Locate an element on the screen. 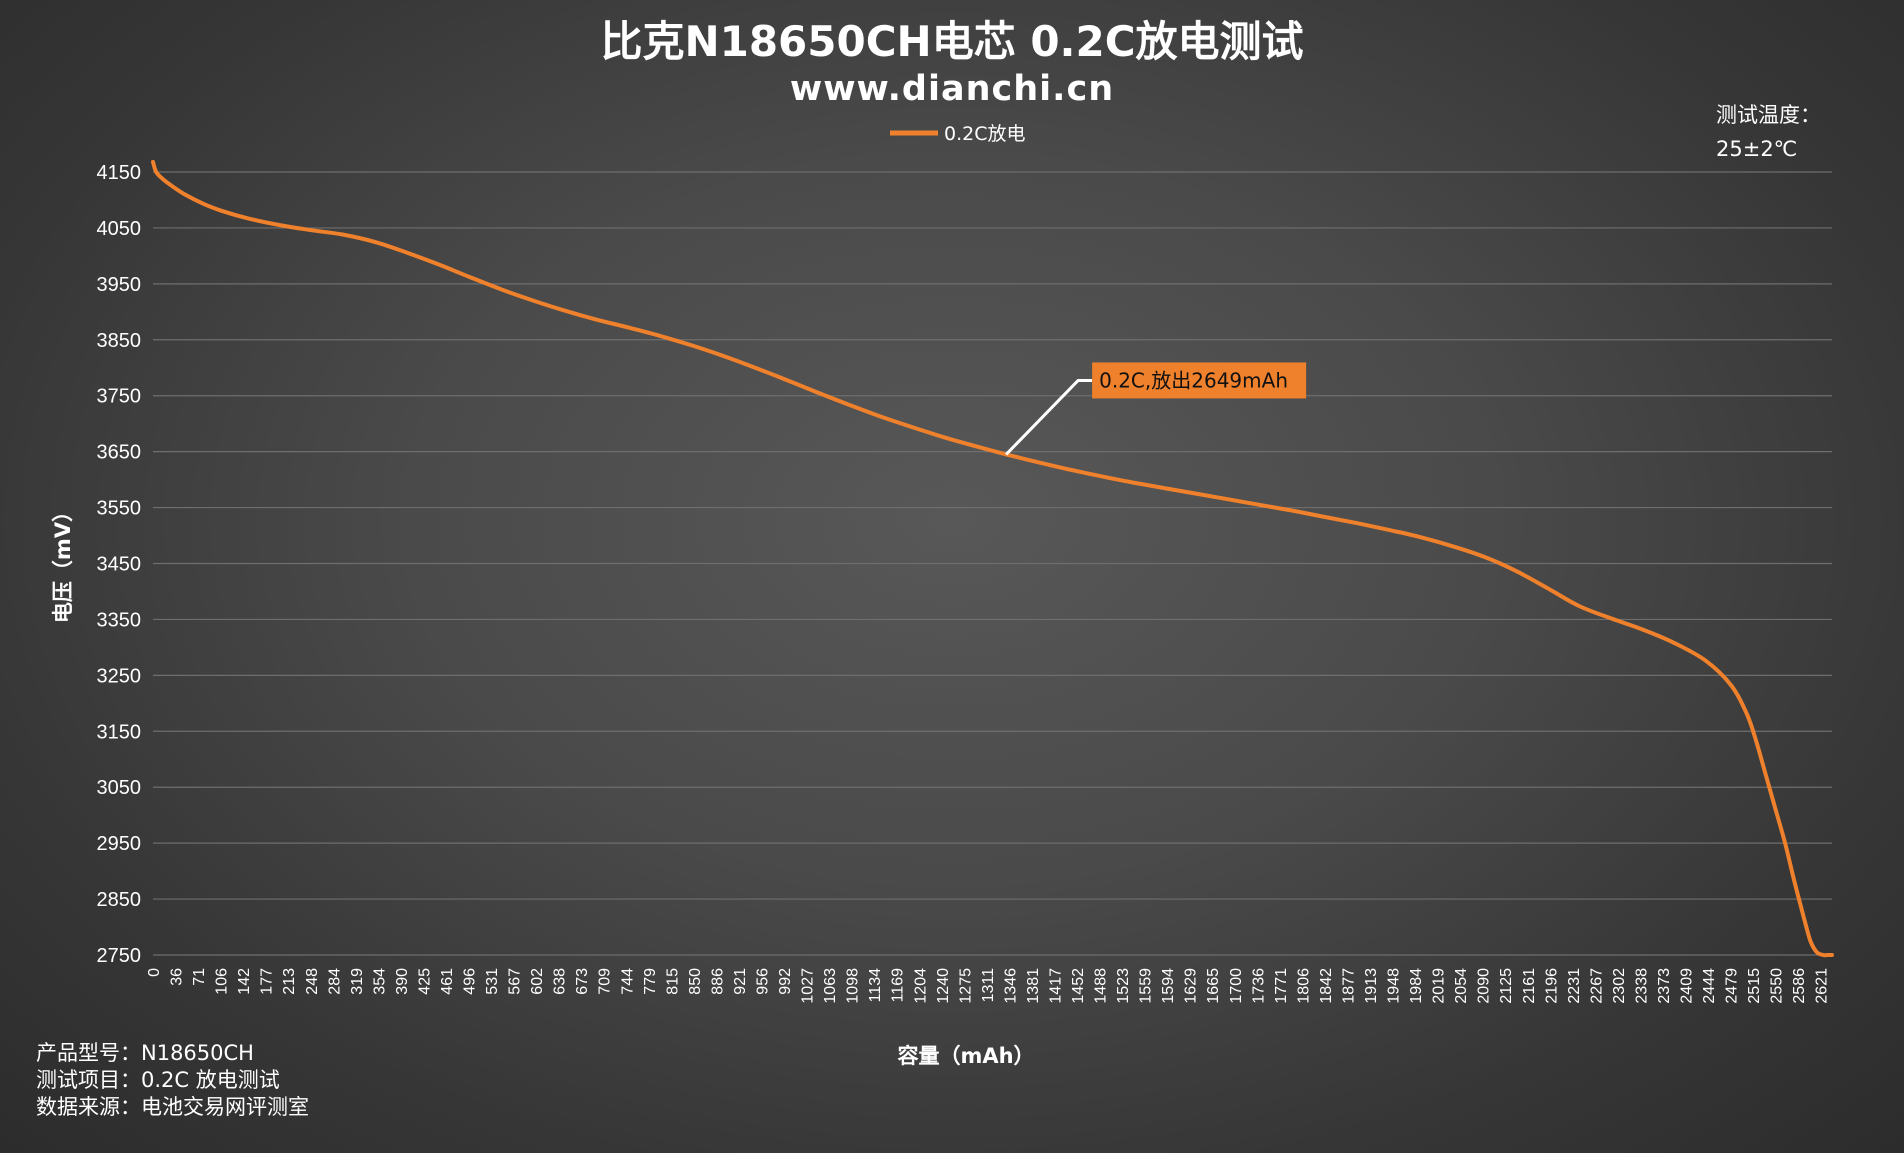 The width and height of the screenshot is (1904, 1153). x-tick-label: 2267 is located at coordinates (1596, 986).